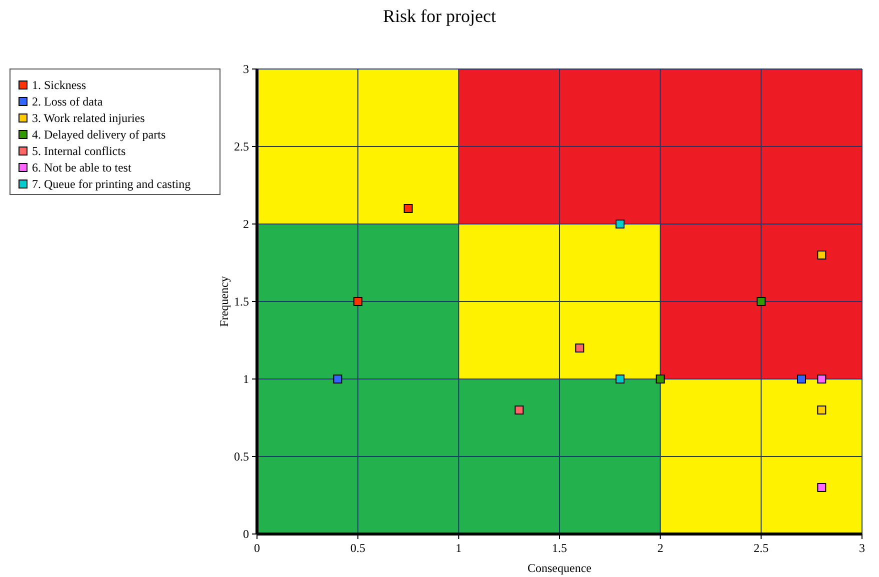 The image size is (879, 577). What do you see at coordinates (68, 101) in the screenshot?
I see `legend-label: 2. Loss of data` at bounding box center [68, 101].